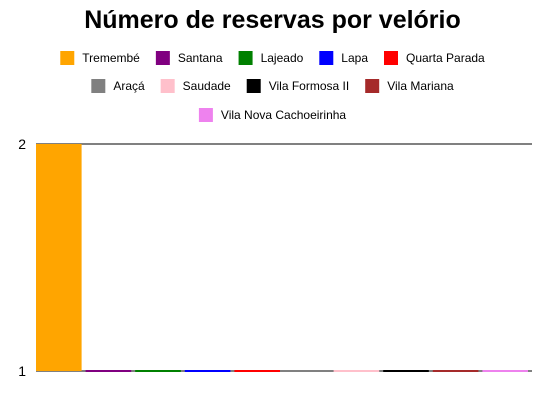 The height and width of the screenshot is (408, 545). I want to click on legend-label: Saudade, so click(207, 86).